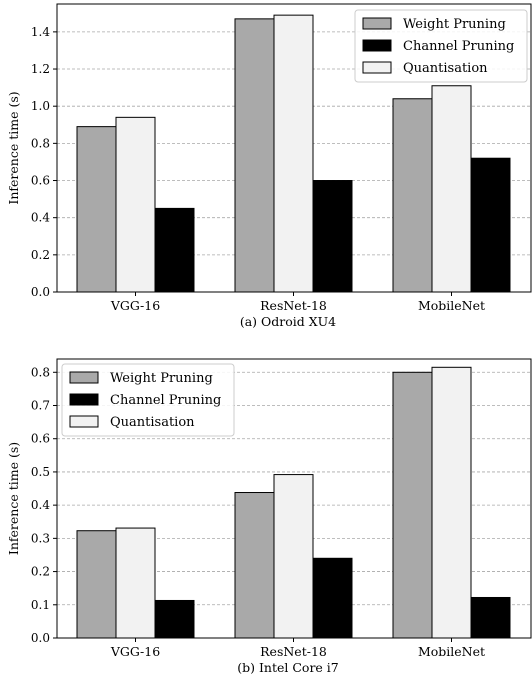  I want to click on chart-caption: (b) Intel Core i7, so click(288, 667).